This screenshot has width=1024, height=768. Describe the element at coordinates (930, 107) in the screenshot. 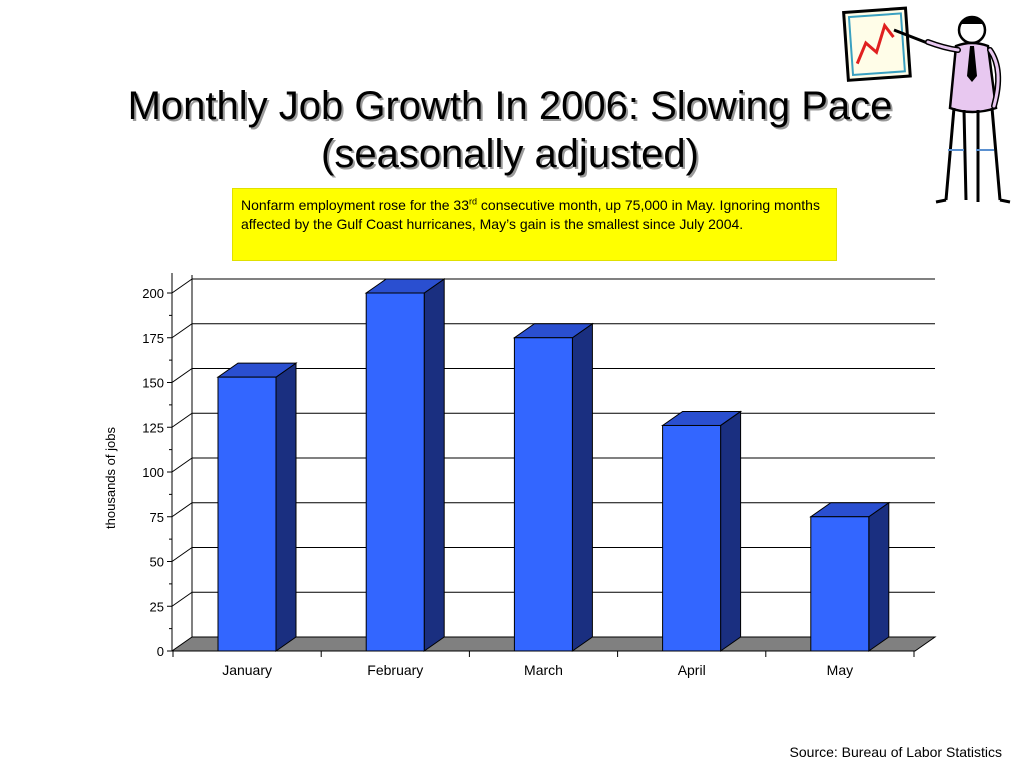

I see `presenter-pointing-at-chart-icon` at that location.